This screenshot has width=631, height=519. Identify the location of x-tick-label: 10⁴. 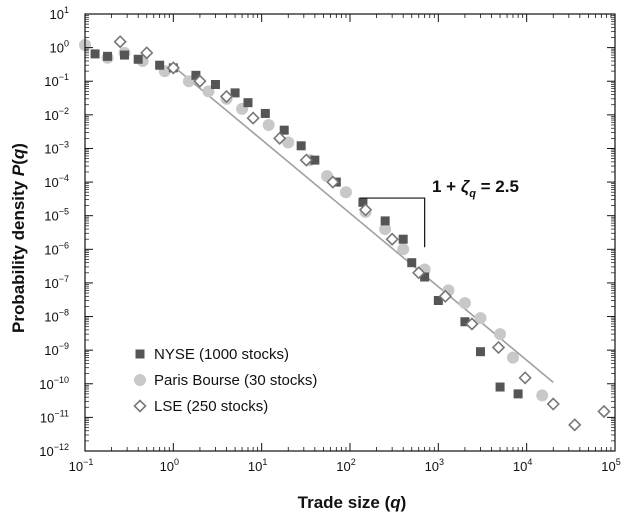
(522, 465).